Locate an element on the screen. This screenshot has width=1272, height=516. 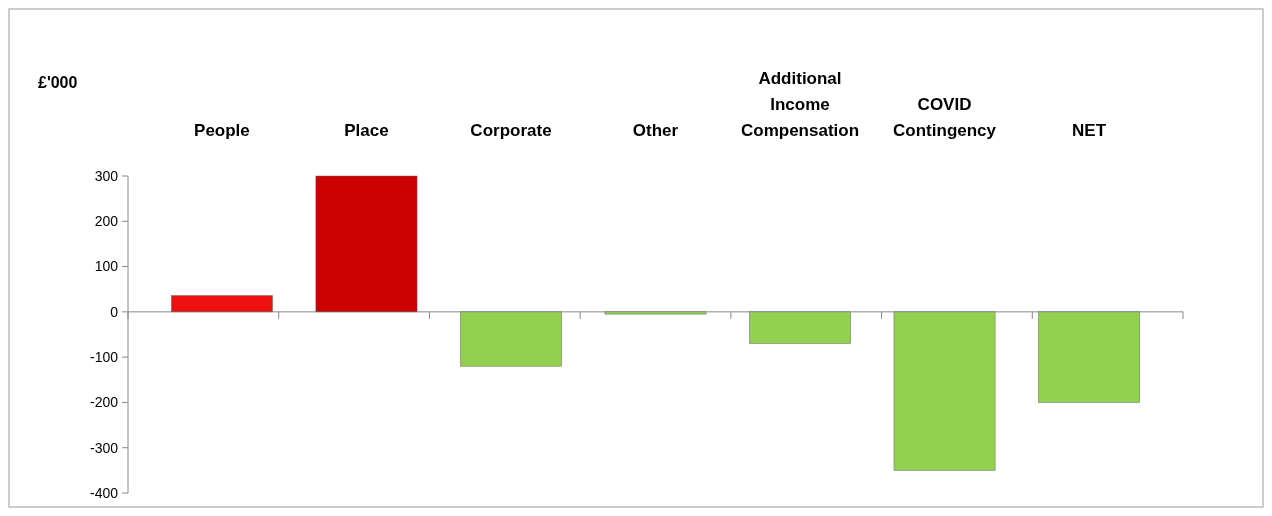
y-tick-label: 200 is located at coordinates (106, 221).